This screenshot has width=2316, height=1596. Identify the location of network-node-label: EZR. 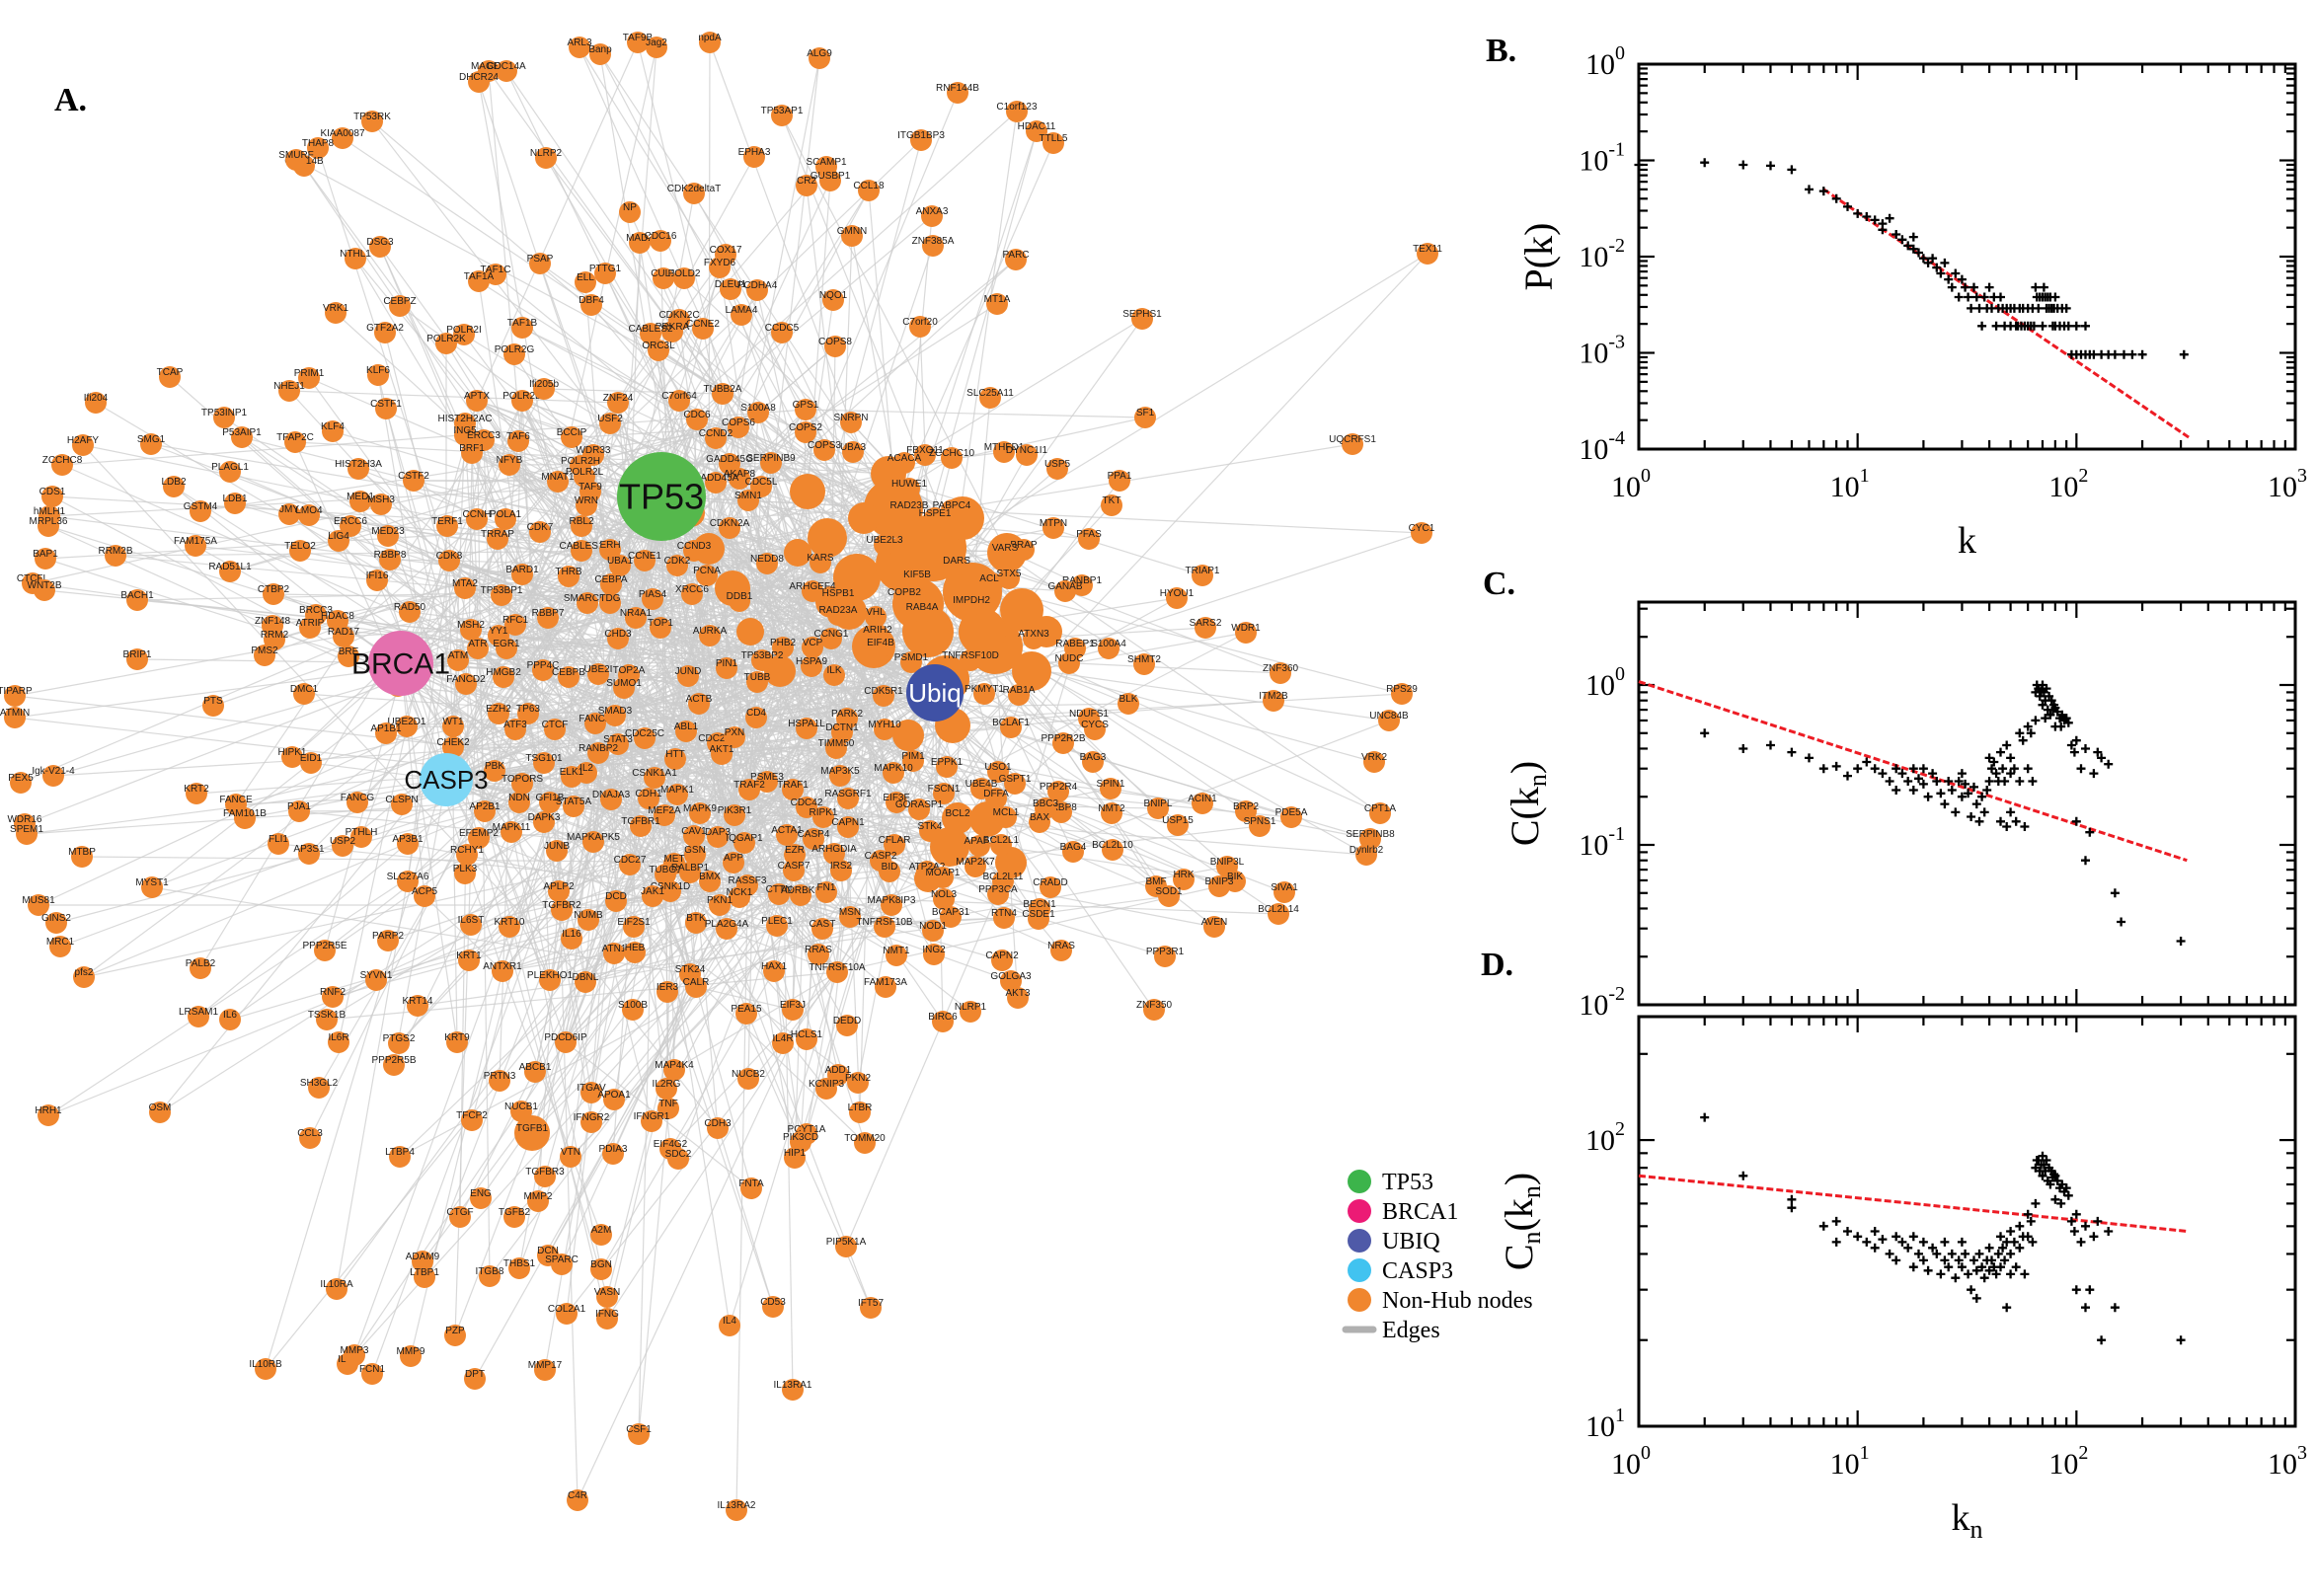
(795, 850).